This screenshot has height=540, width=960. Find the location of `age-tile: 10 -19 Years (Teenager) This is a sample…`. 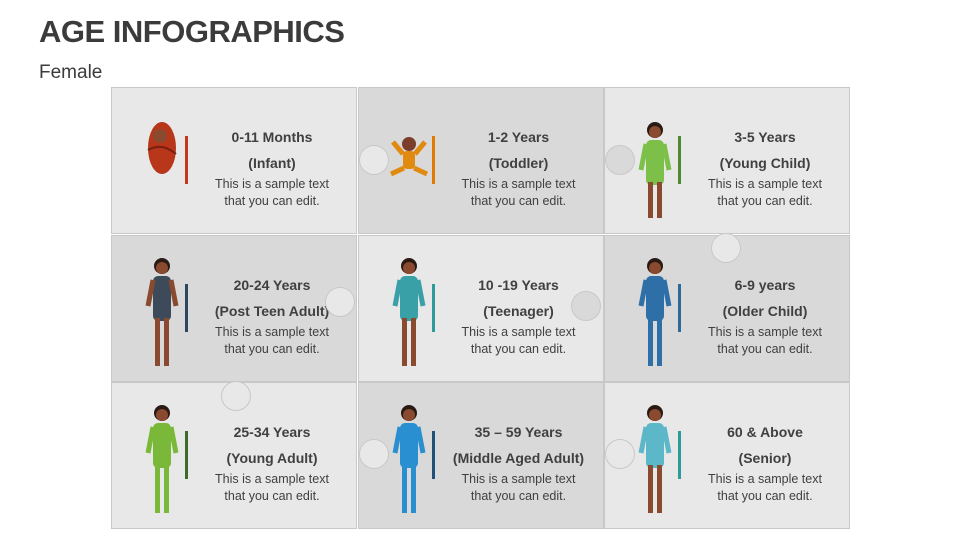

age-tile: 10 -19 Years (Teenager) This is a sample… is located at coordinates (480, 308).